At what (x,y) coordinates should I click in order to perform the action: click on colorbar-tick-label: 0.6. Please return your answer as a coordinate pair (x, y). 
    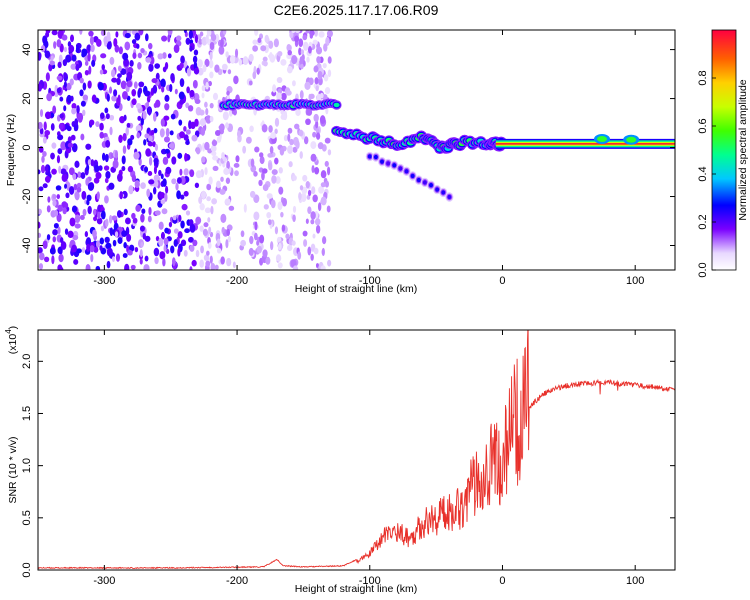
    Looking at the image, I should click on (703, 125).